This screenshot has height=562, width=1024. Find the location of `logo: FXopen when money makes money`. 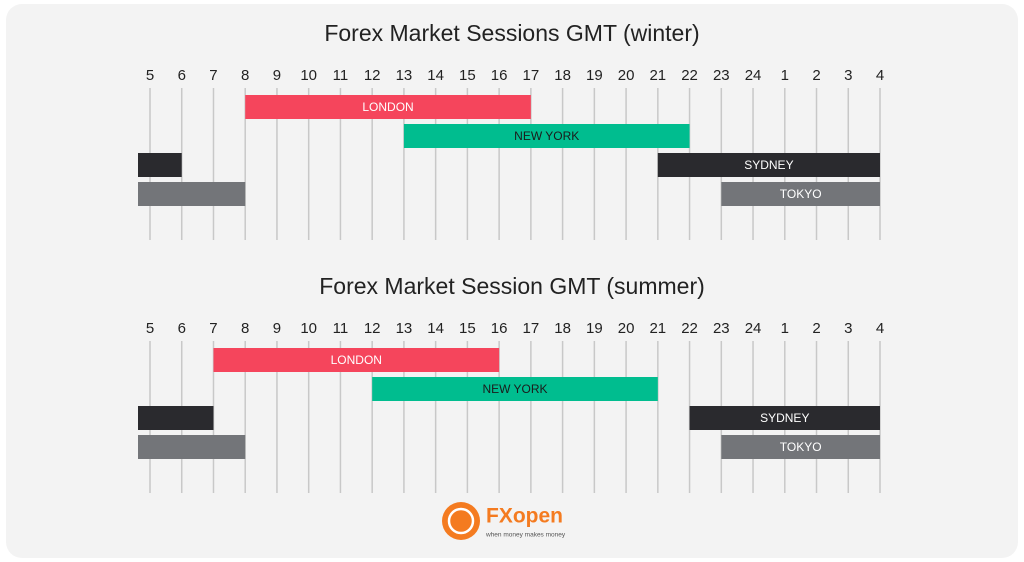

logo: FXopen when money makes money is located at coordinates (504, 521).